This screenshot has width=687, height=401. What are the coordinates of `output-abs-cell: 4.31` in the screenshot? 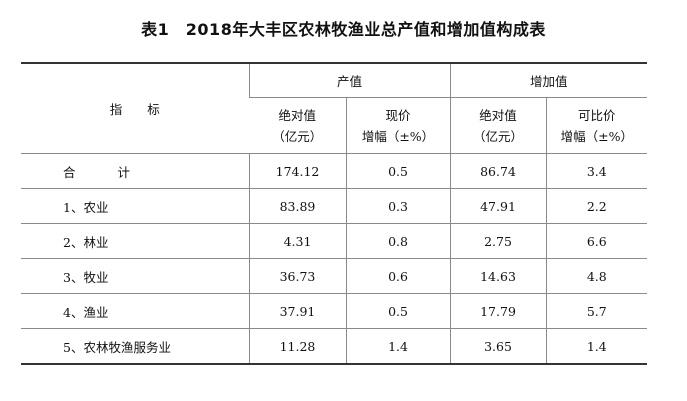 It's located at (297, 241).